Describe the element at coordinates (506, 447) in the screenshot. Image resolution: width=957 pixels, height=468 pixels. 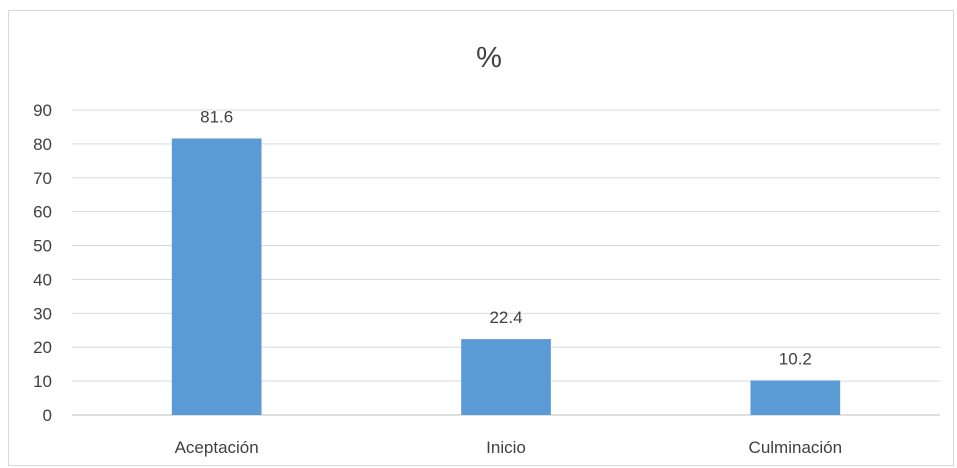
I see `category-label: Inicio` at that location.